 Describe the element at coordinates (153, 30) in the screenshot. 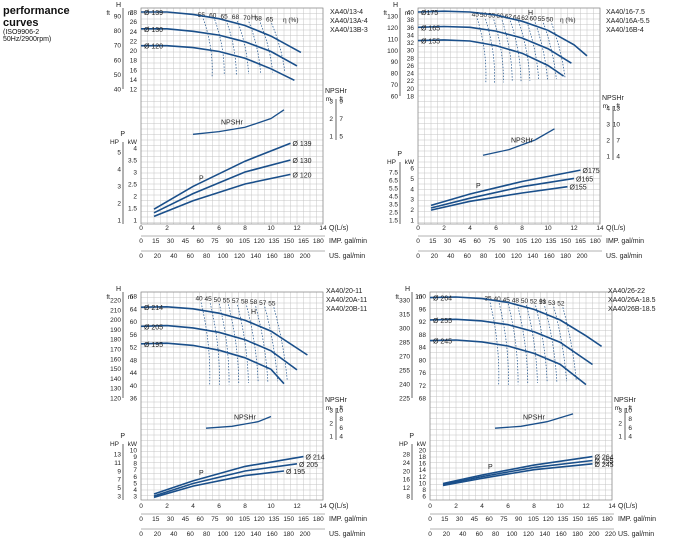

I see `head-curve-label: Ø 130` at that location.